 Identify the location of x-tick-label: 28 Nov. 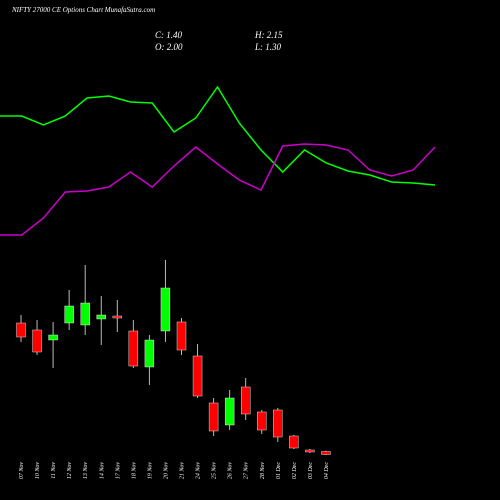
(263, 471).